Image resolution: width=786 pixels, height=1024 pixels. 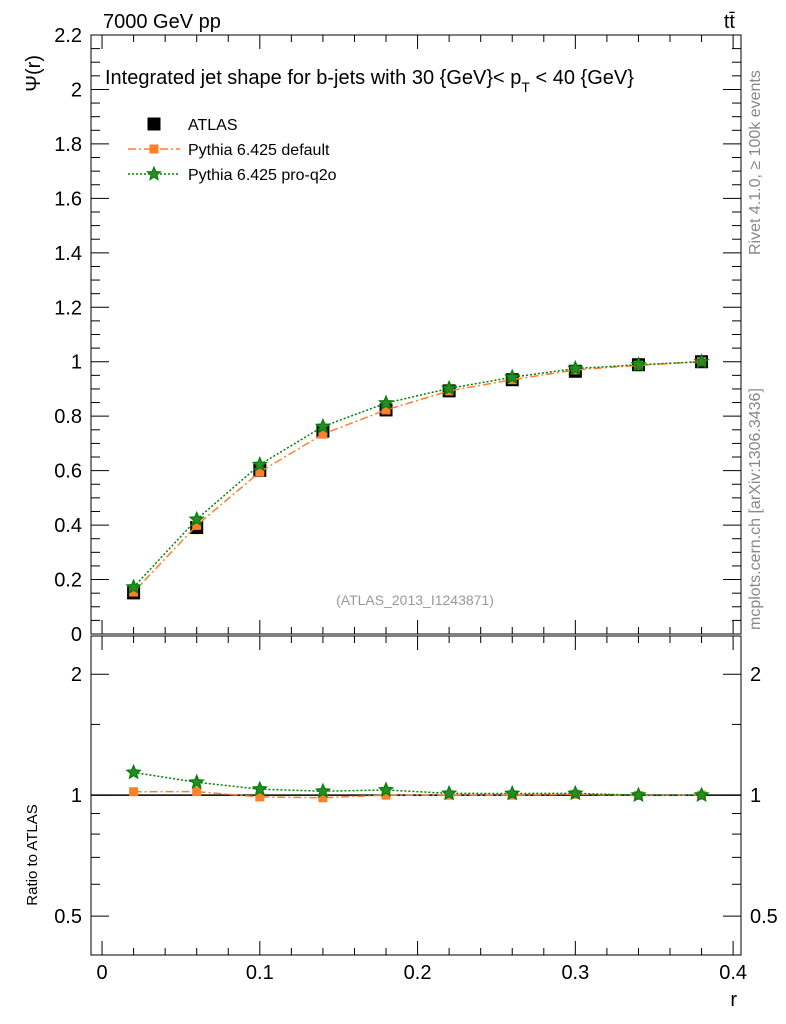 What do you see at coordinates (733, 973) in the screenshot?
I see `x-tick-label: 0.4` at bounding box center [733, 973].